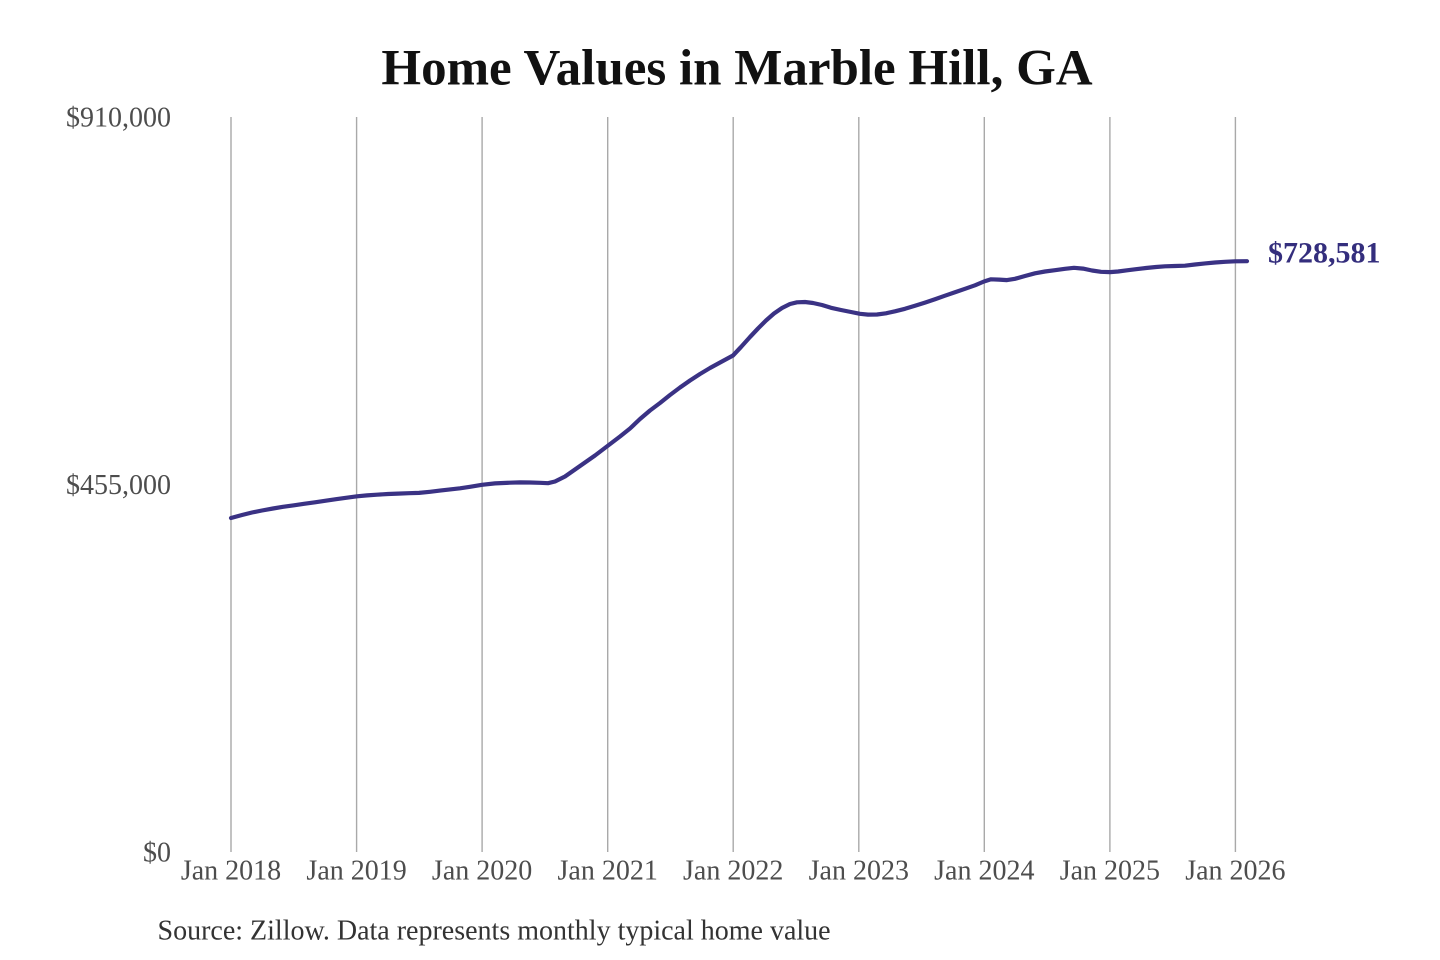 The height and width of the screenshot is (960, 1440). Describe the element at coordinates (118, 485) in the screenshot. I see `svg-text: $455,000` at that location.